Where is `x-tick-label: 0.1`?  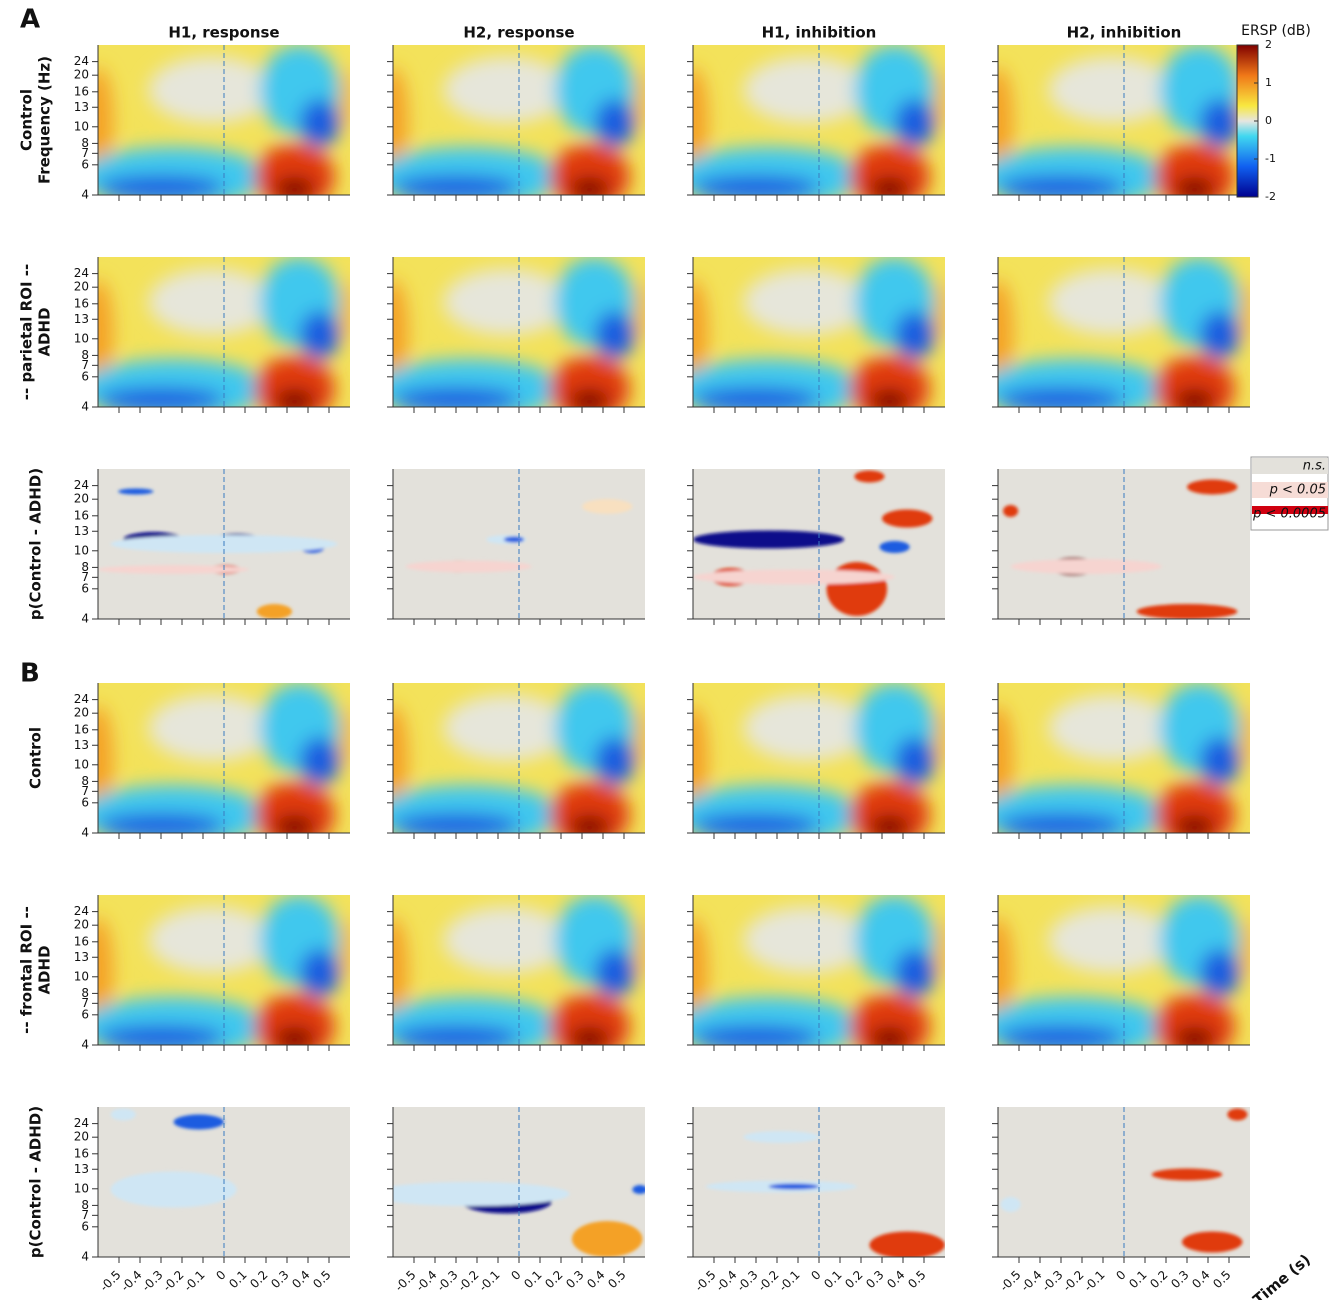 x-tick-label: 0.1 is located at coordinates (1137, 1279).